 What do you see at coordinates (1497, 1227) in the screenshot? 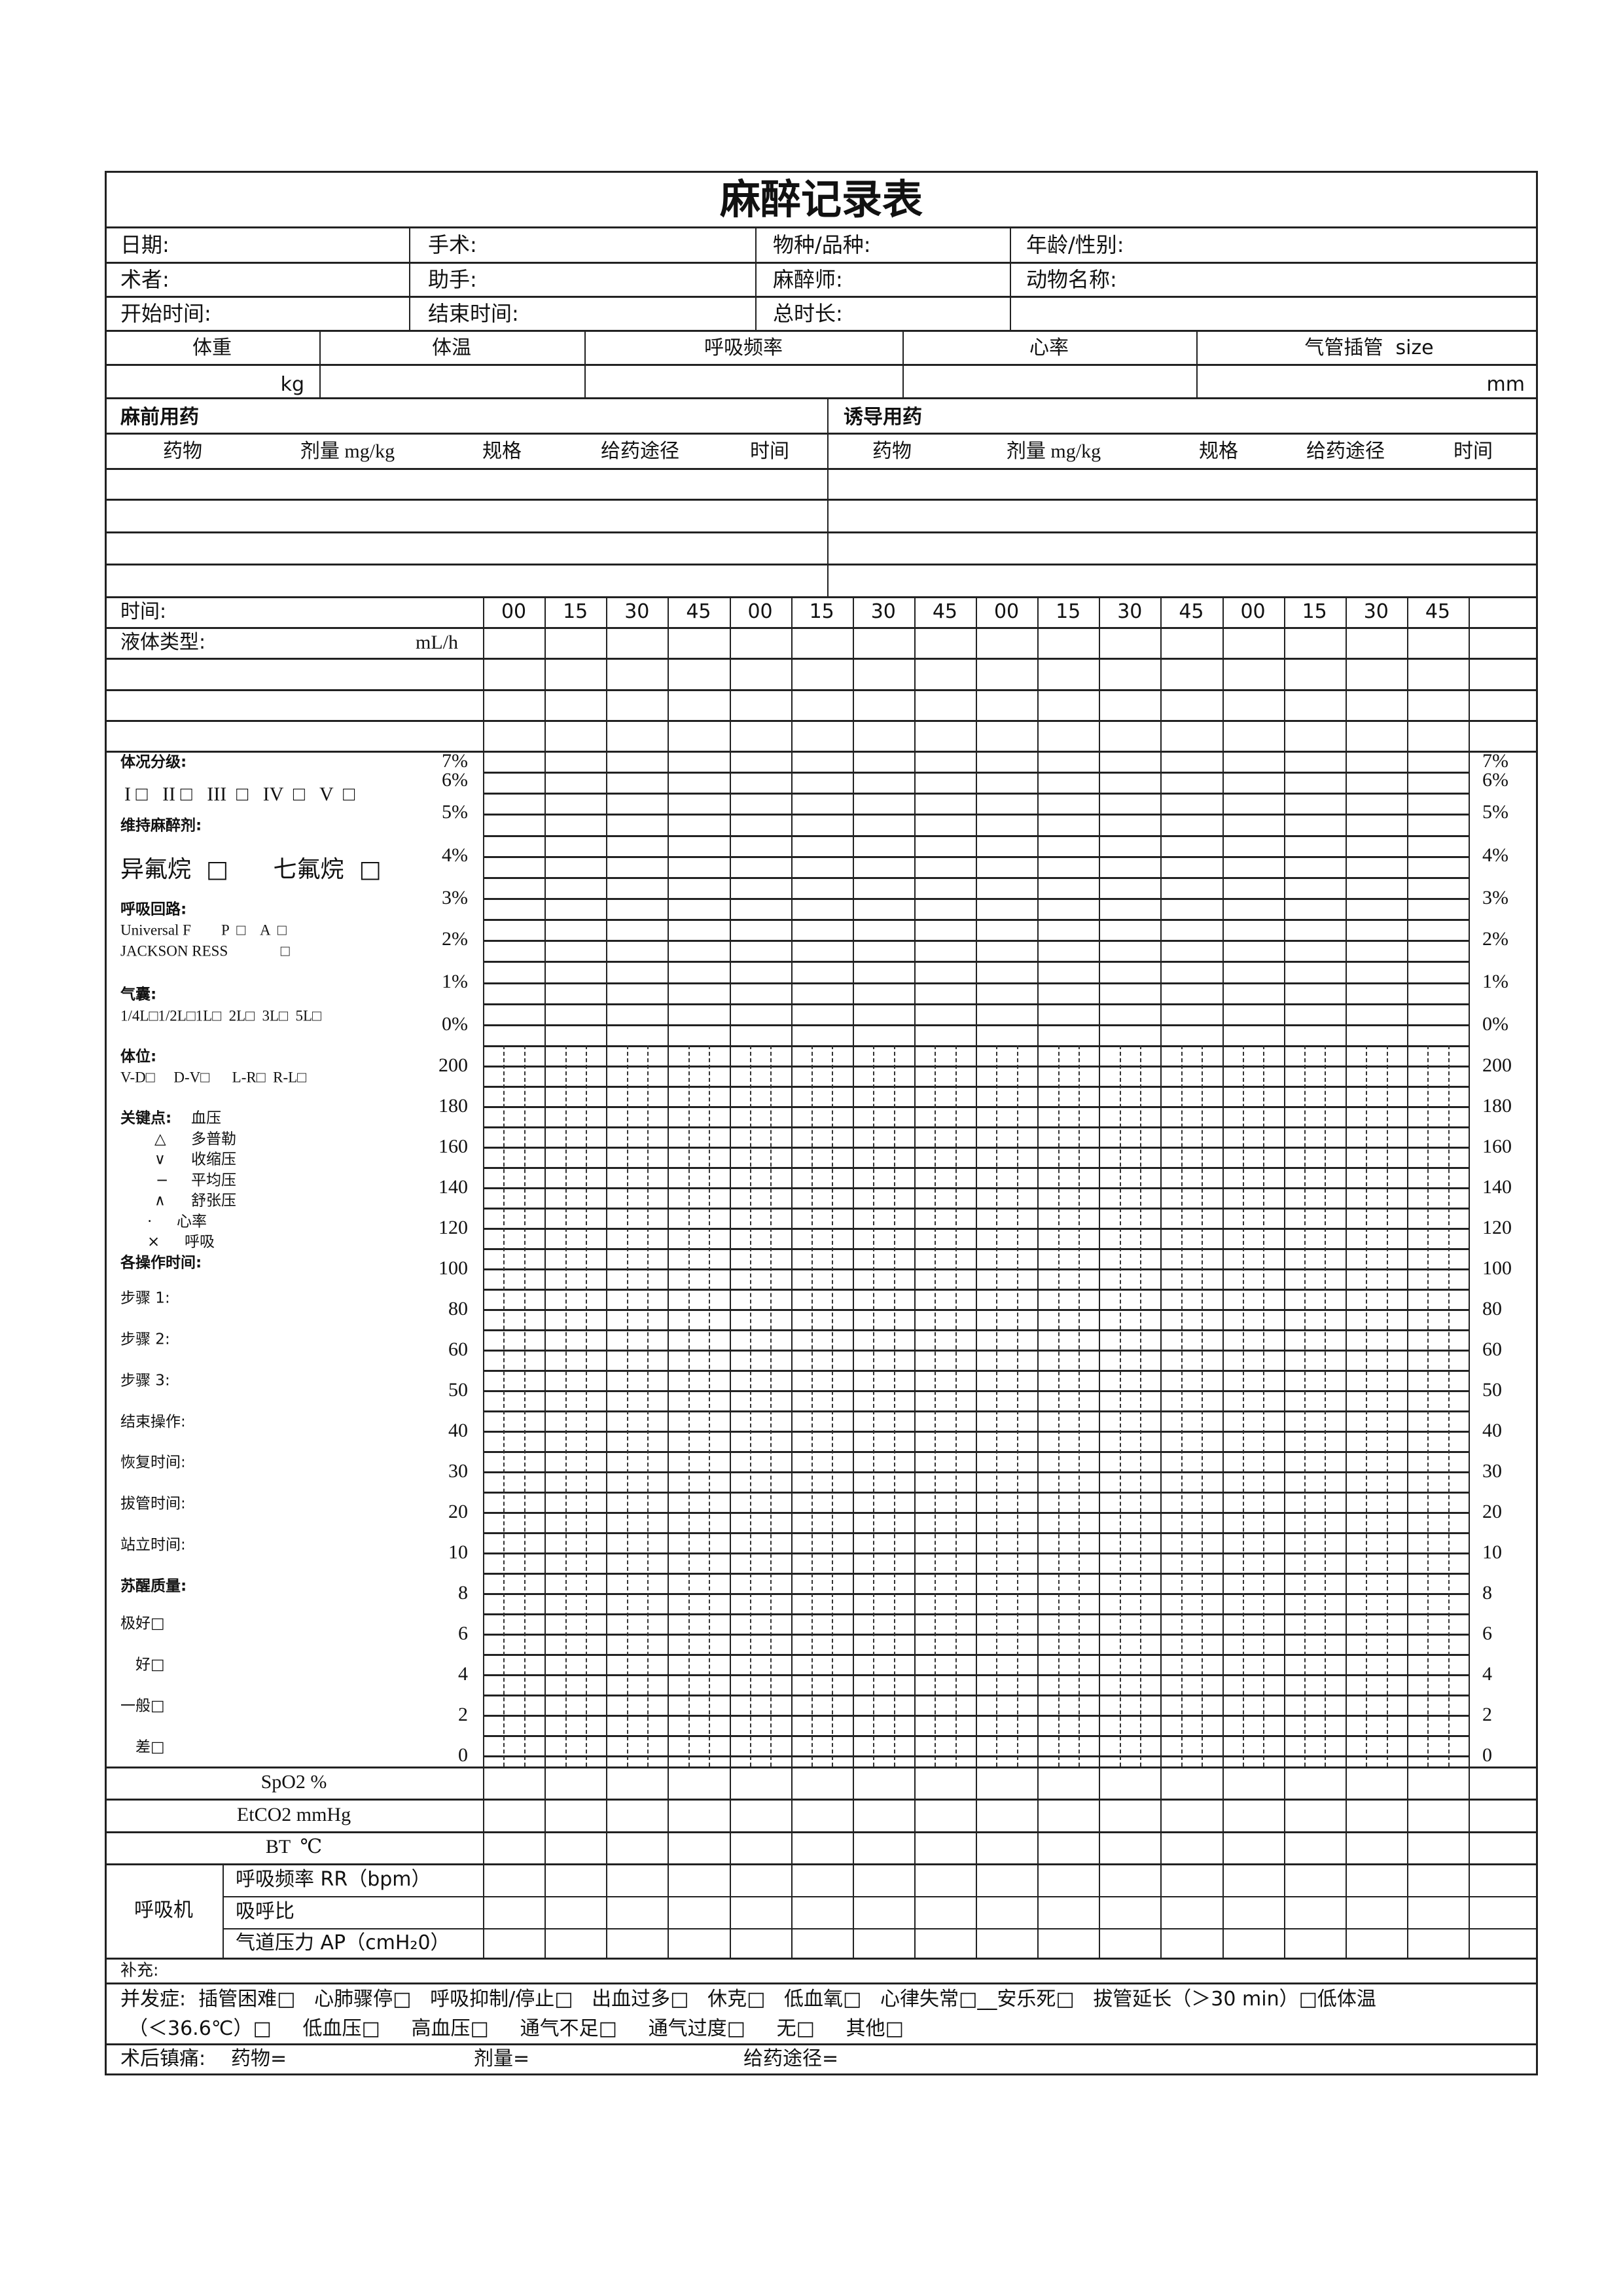
I see `value-tick-right: 120` at bounding box center [1497, 1227].